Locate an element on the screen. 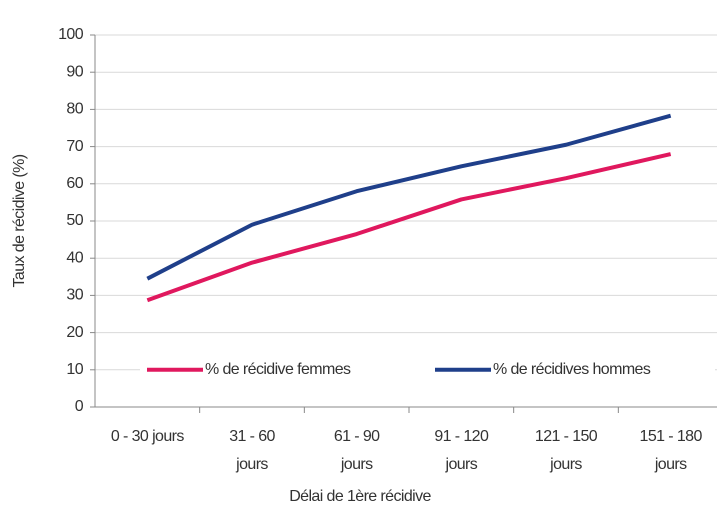 The image size is (717, 514). y-tick-label: 90 is located at coordinates (74, 71).